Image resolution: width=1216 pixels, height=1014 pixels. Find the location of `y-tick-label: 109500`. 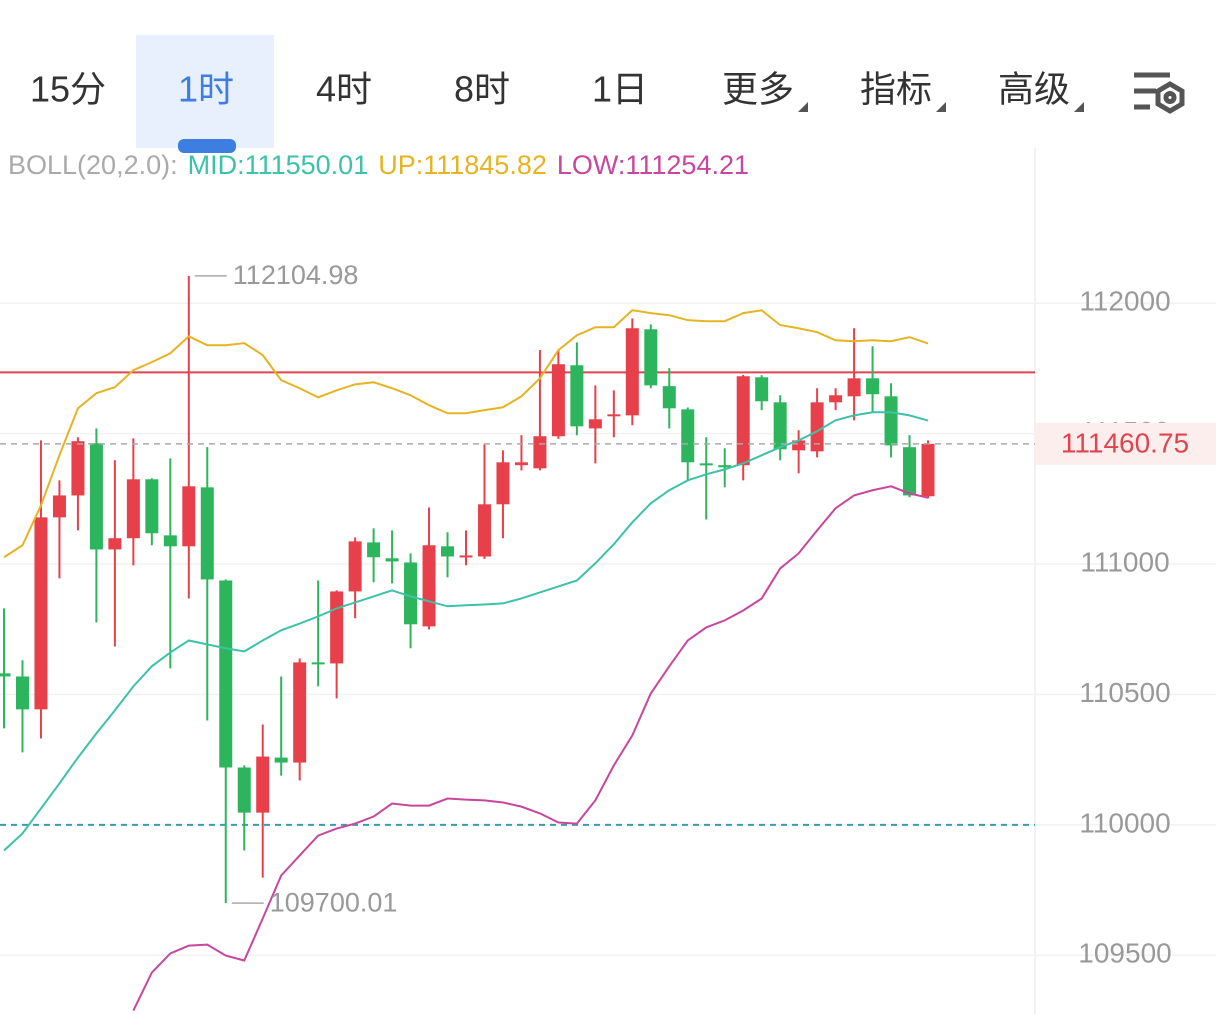

y-tick-label: 109500 is located at coordinates (1124, 953).